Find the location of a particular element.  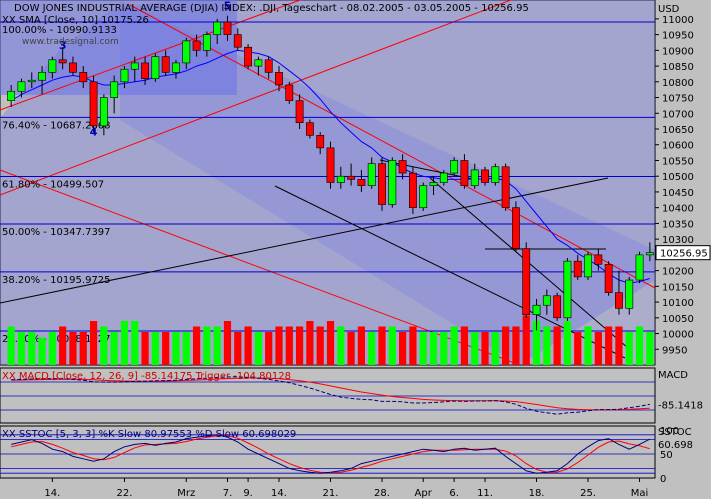

price-tick-label-6: 10700 is located at coordinates (678, 114).